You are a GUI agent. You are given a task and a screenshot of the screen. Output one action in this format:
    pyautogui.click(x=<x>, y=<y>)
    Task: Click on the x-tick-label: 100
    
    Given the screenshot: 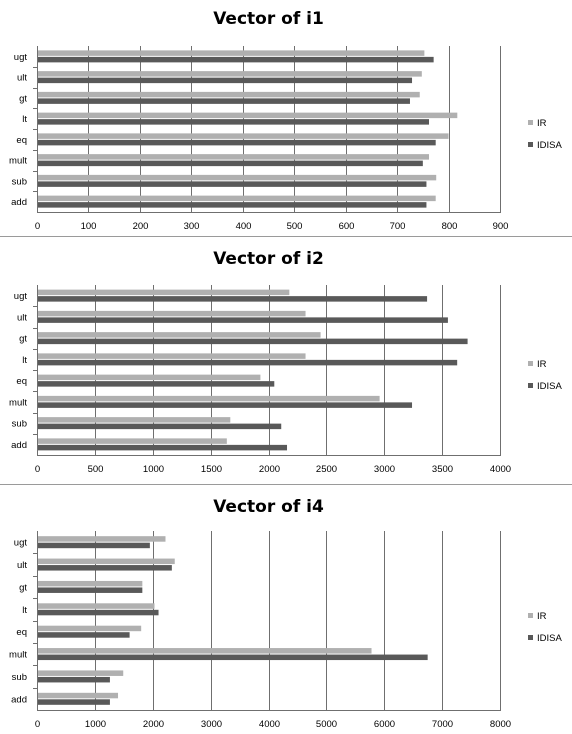 What is the action you would take?
    pyautogui.click(x=89, y=226)
    